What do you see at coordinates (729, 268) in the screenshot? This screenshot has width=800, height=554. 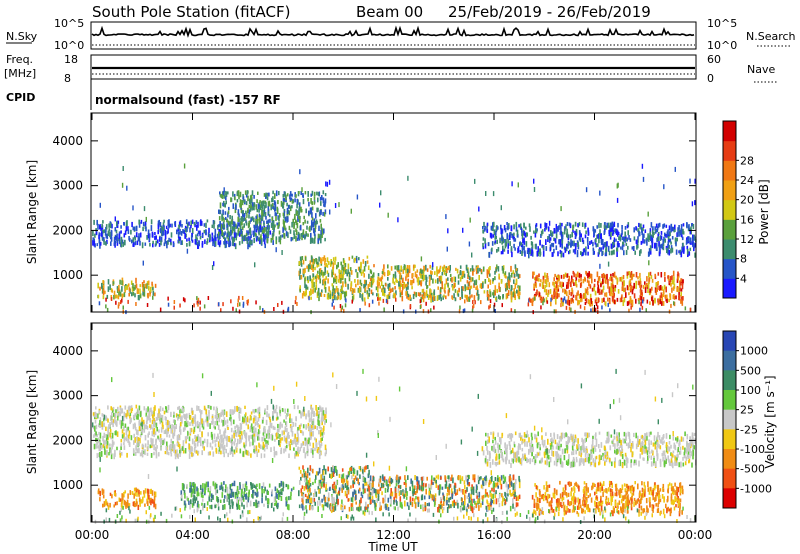 I see `colorbar-segment` at bounding box center [729, 268].